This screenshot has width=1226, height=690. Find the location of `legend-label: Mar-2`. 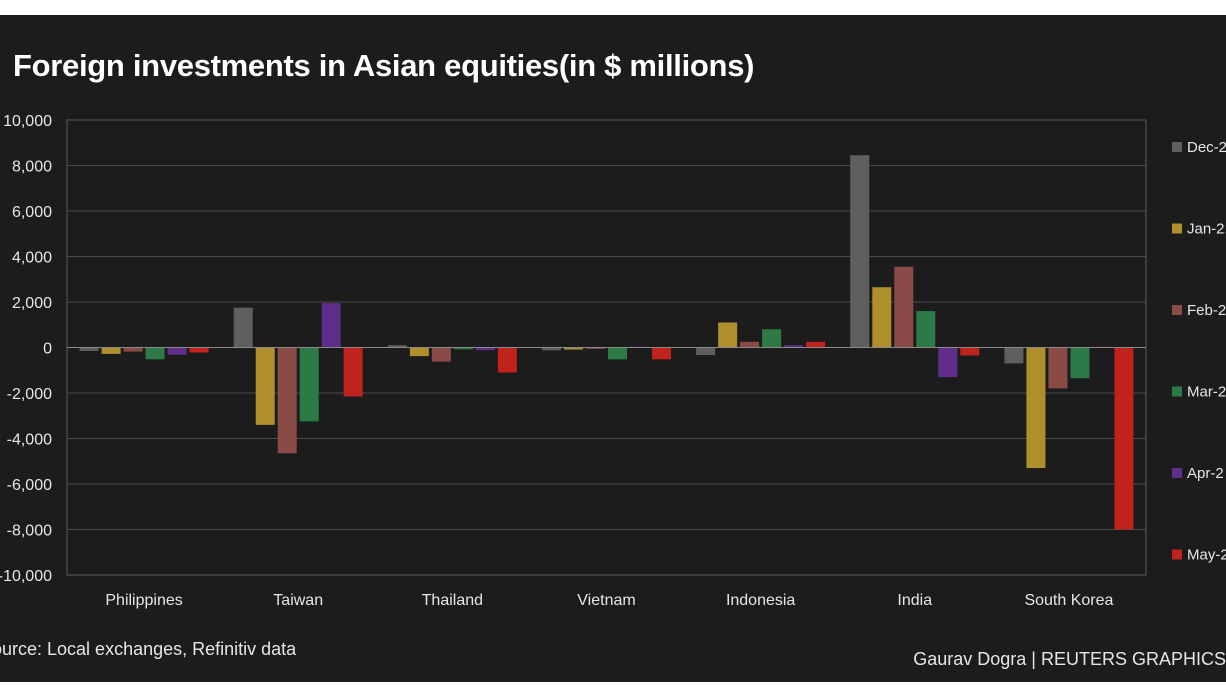

legend-label: Mar-2 is located at coordinates (1206, 392).